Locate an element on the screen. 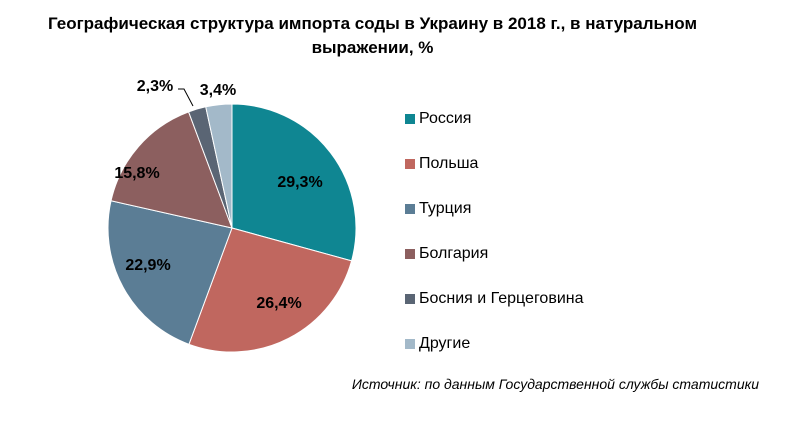 Image resolution: width=803 pixels, height=424 pixels. data-label-2: 26,4% is located at coordinates (278, 303).